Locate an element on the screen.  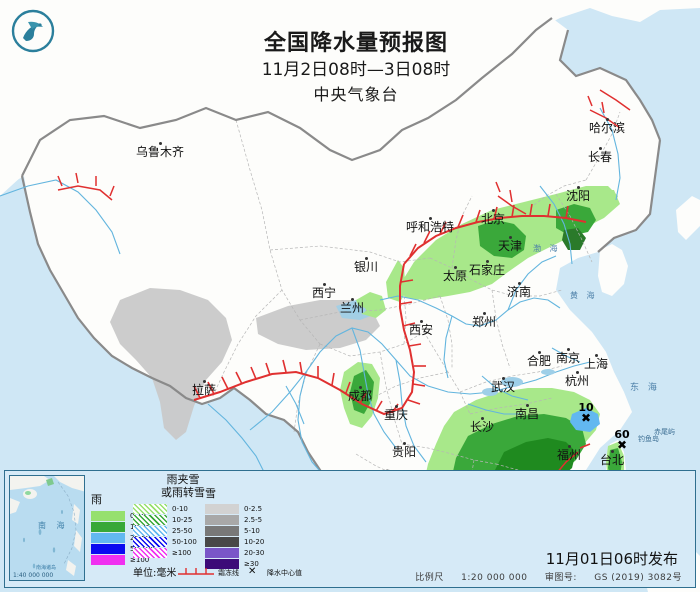
legend-swatch-row: 2.5-5 is located at coordinates (245, 519).